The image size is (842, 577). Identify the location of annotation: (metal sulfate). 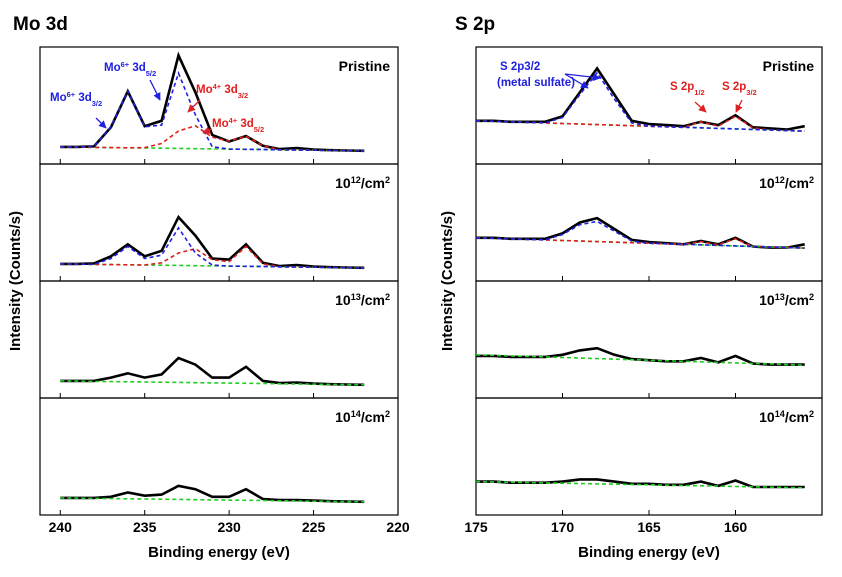
(536, 83).